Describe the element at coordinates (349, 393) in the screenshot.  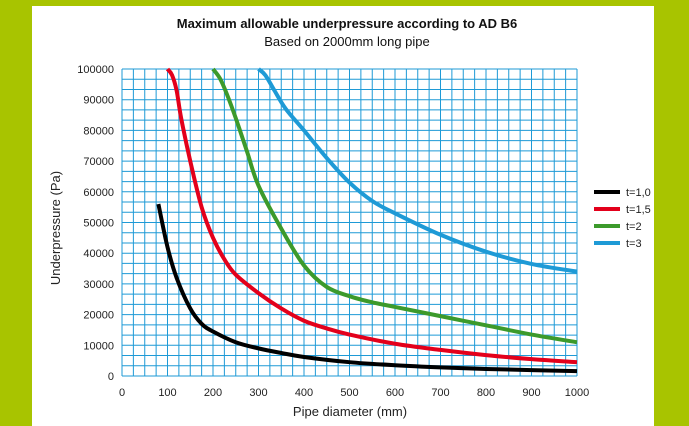
I see `x-tick-label: 500` at that location.